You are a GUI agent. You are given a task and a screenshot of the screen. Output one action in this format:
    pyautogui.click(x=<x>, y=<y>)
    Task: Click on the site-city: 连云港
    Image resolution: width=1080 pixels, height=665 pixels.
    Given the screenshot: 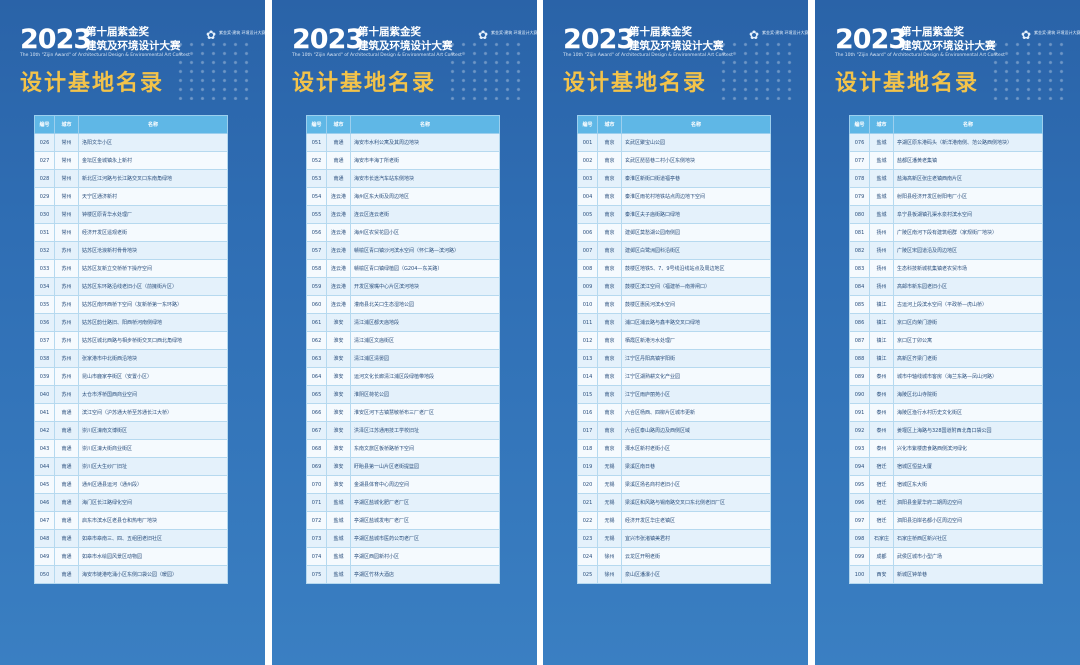 What is the action you would take?
    pyautogui.click(x=338, y=214)
    